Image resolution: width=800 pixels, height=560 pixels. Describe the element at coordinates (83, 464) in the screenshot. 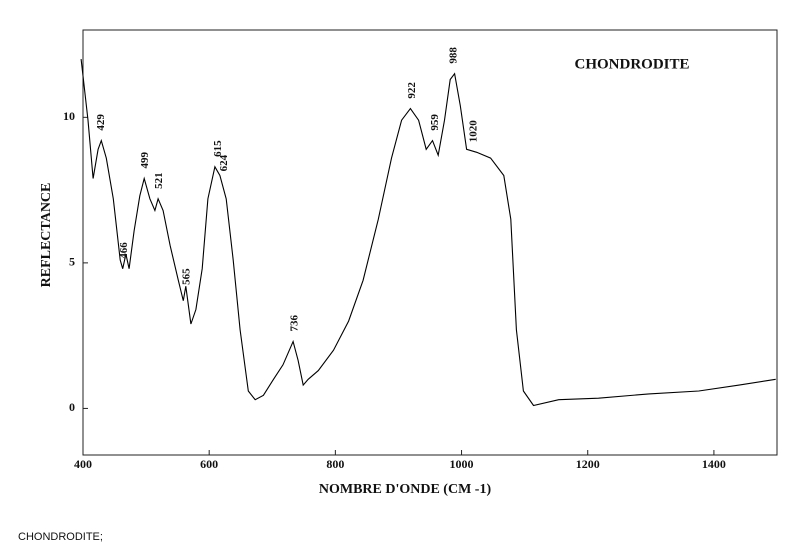

I see `x-tick-label: 400` at that location.